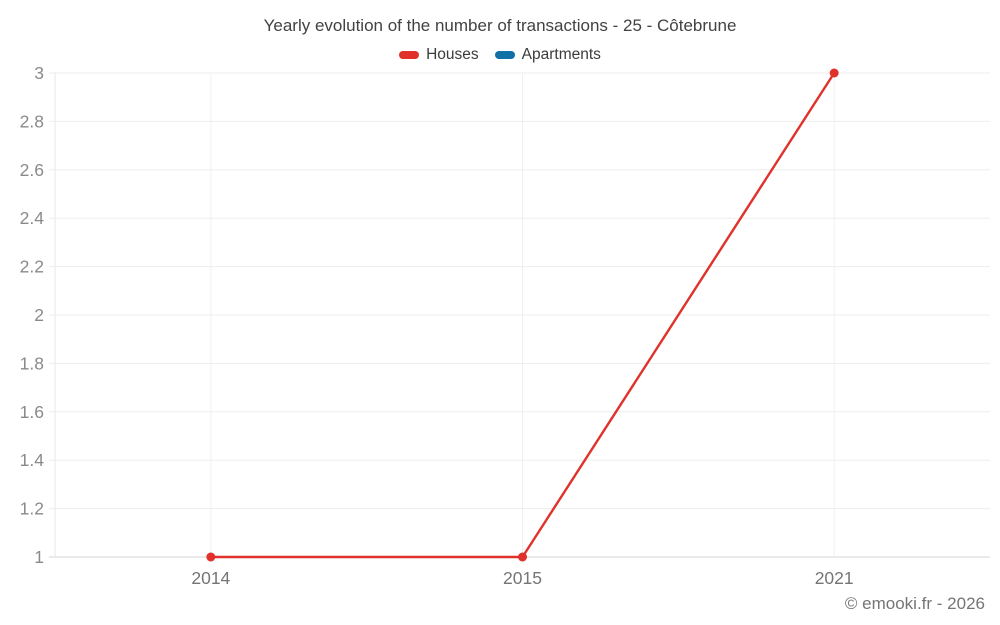 This screenshot has height=625, width=1000. I want to click on y-axis-tick-label: 1.8, so click(32, 363).